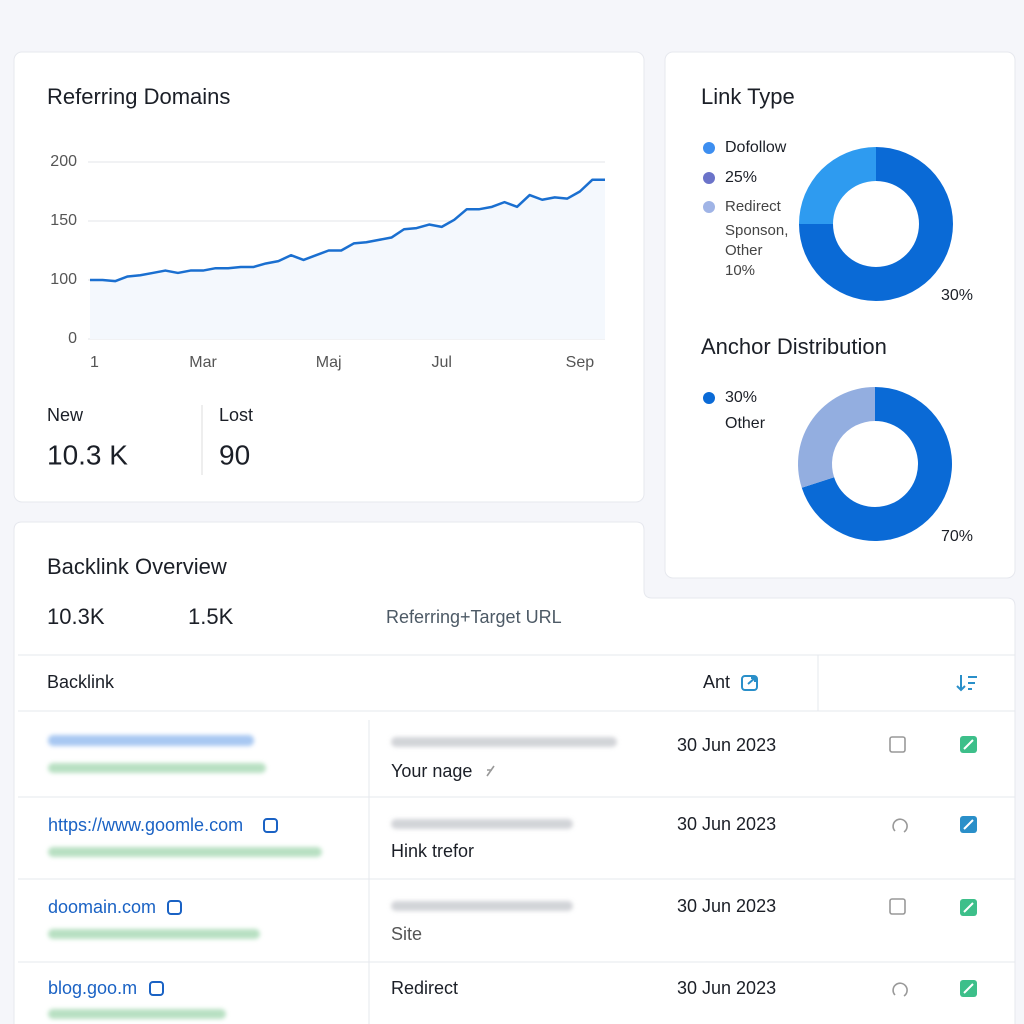 The height and width of the screenshot is (1024, 1024). I want to click on x-tick-label: Jul, so click(441, 362).